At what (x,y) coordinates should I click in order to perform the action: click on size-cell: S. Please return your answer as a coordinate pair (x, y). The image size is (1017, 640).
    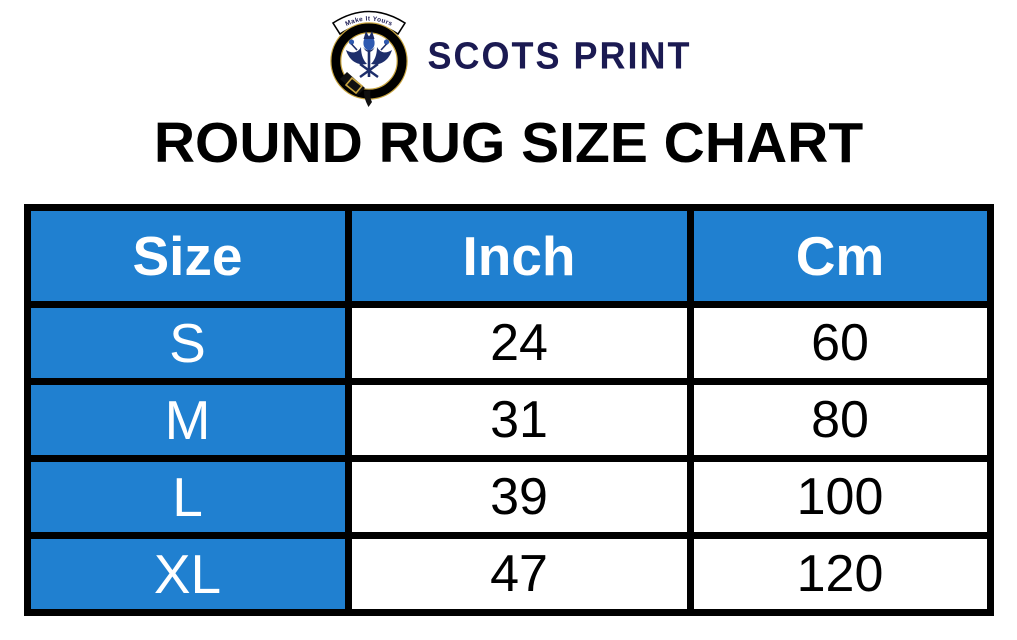
    Looking at the image, I should click on (187, 342).